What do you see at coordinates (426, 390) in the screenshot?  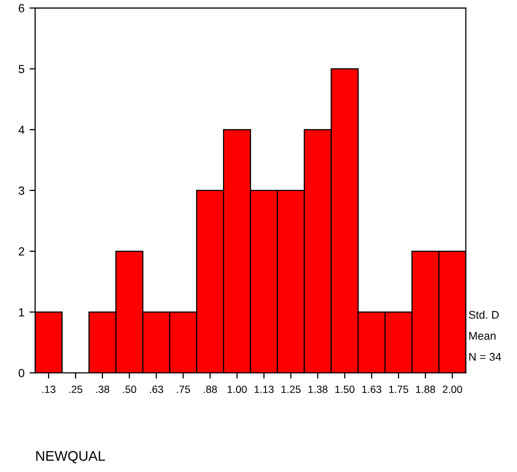 I see `x-tick-label: 1.88` at bounding box center [426, 390].